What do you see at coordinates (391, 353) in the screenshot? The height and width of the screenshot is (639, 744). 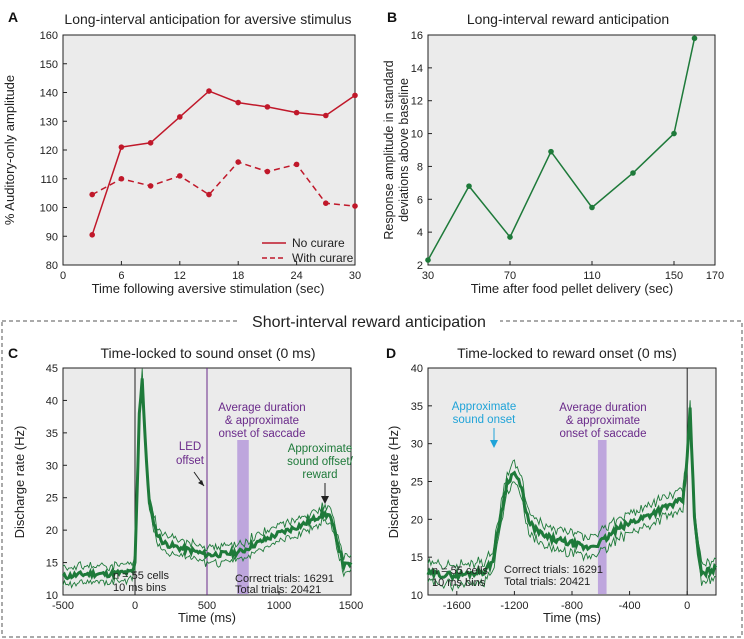 I see `panel-d-label: D` at bounding box center [391, 353].